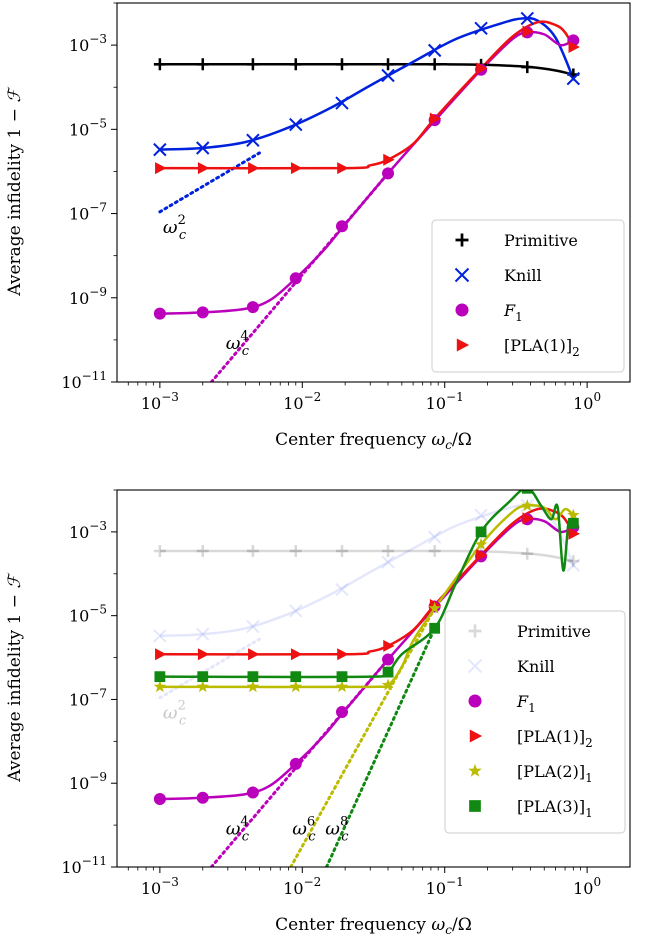  Describe the element at coordinates (337, 829) in the screenshot. I see `asymptote-annotation: ω8 c` at that location.